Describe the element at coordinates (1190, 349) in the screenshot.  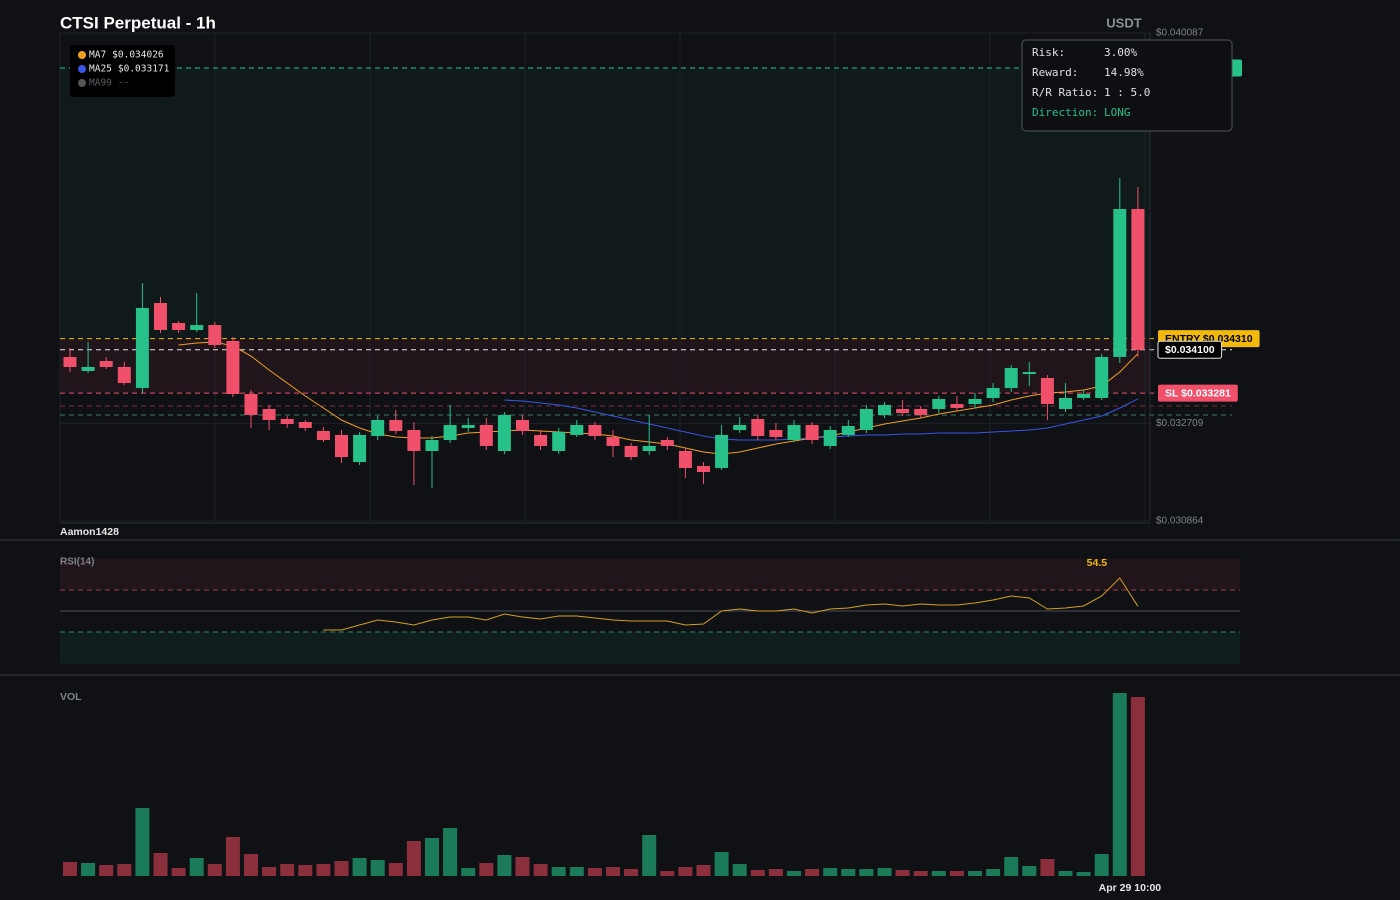
I see `level-tag` at that location.